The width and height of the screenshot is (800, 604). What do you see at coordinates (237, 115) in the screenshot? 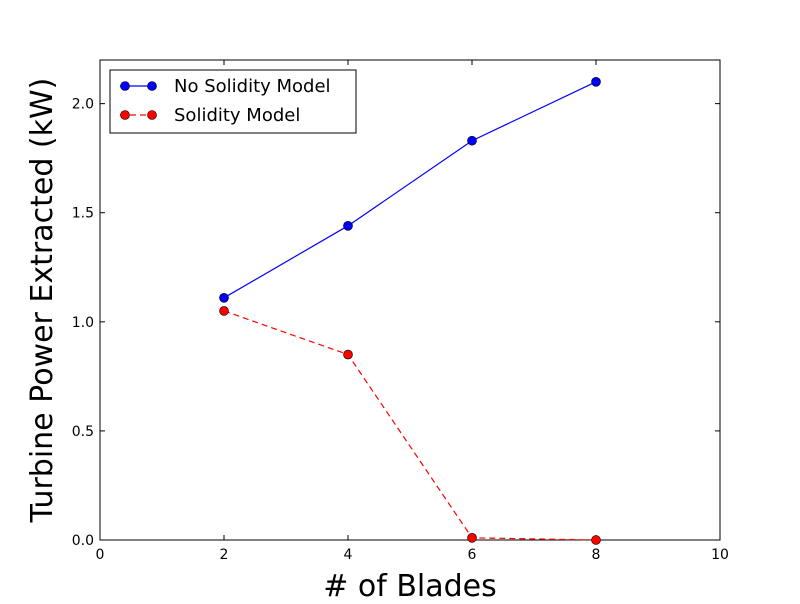
I see `legend-label-solidity-model: Solidity Model` at bounding box center [237, 115].